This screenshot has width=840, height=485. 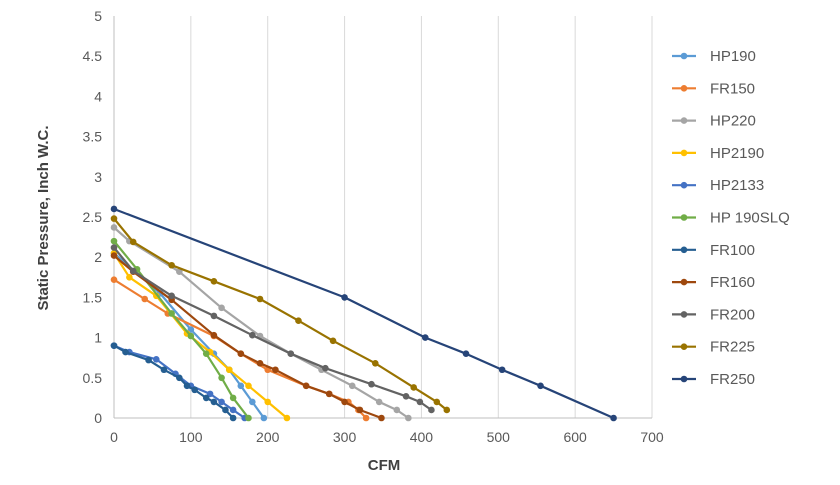 What do you see at coordinates (737, 153) in the screenshot?
I see `legend-label: HP2190` at bounding box center [737, 153].